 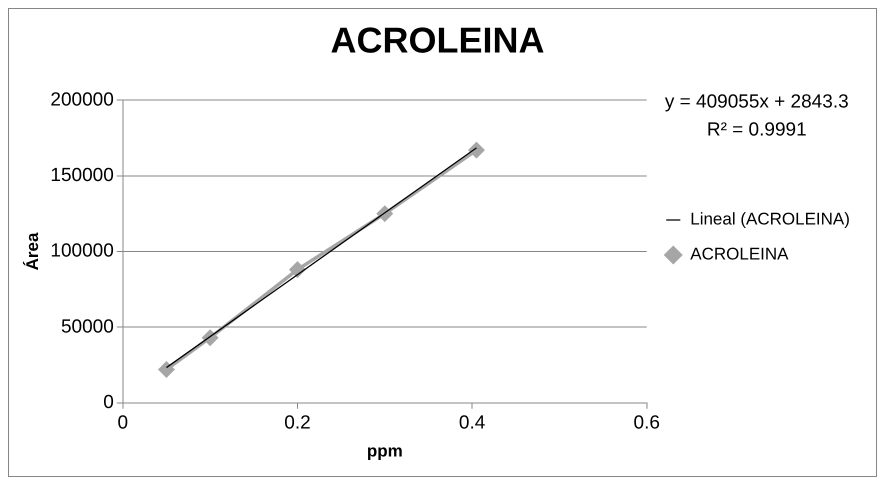 I want to click on chart-title: ACROLEINA, so click(x=437, y=40).